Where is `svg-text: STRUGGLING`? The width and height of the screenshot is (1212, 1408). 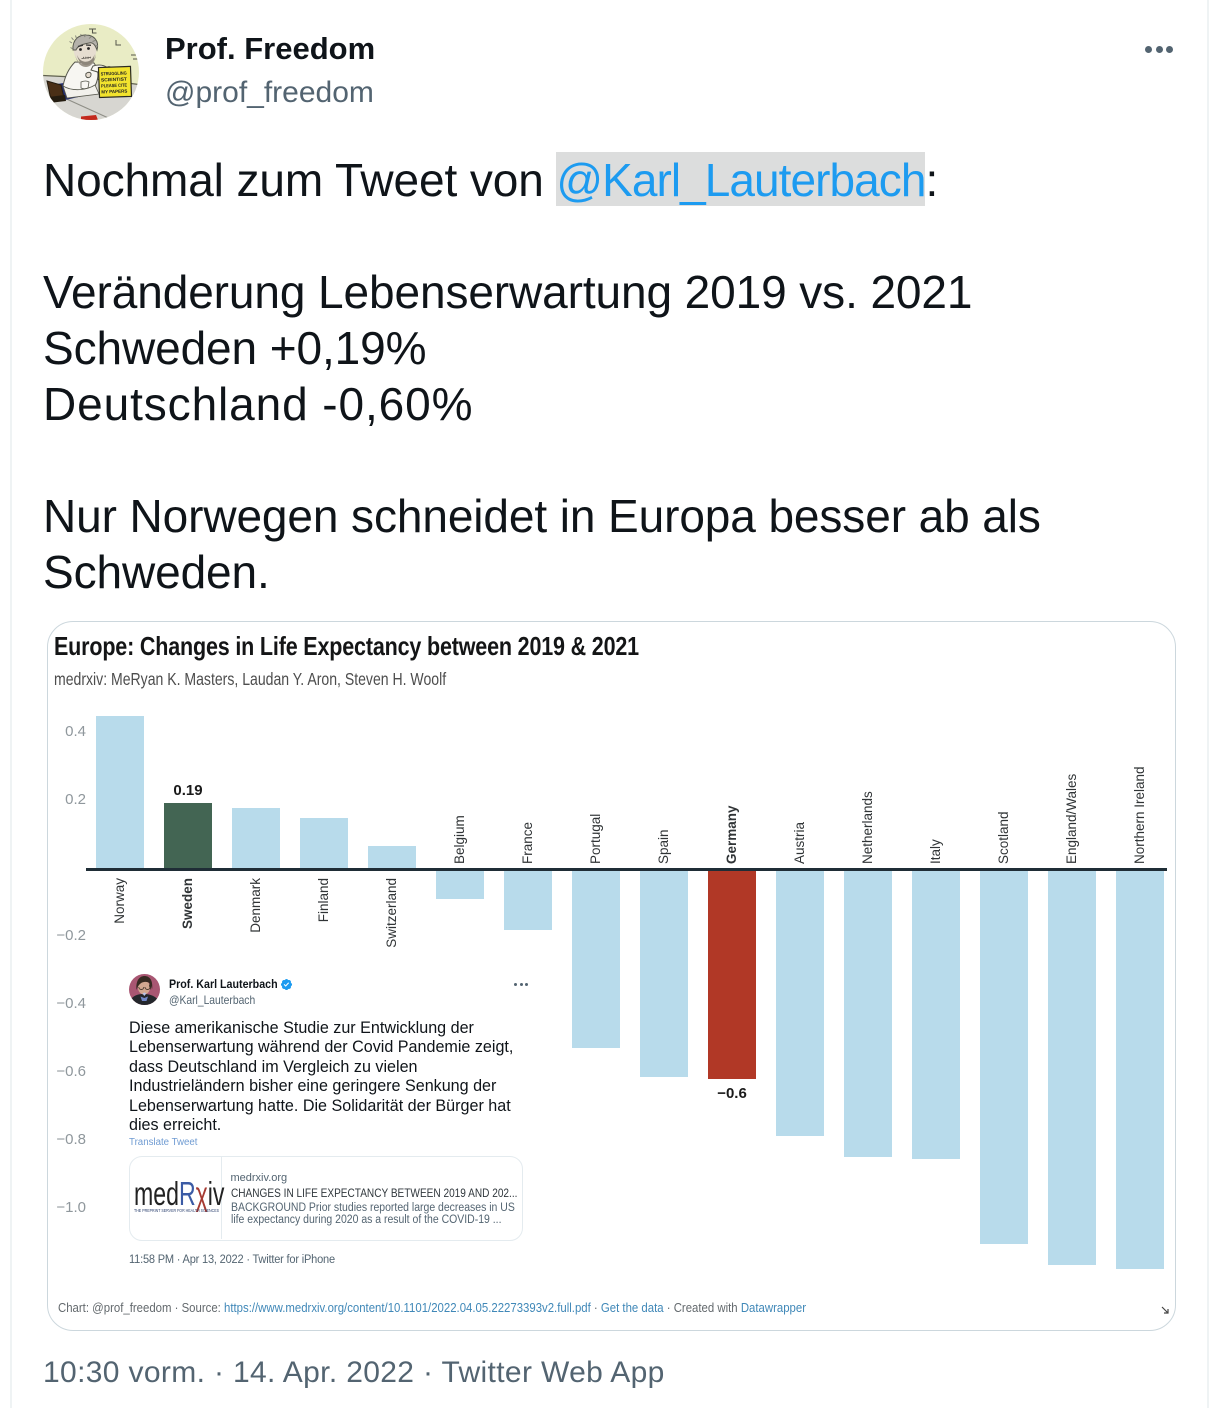 svg-text: STRUGGLING is located at coordinates (114, 74).